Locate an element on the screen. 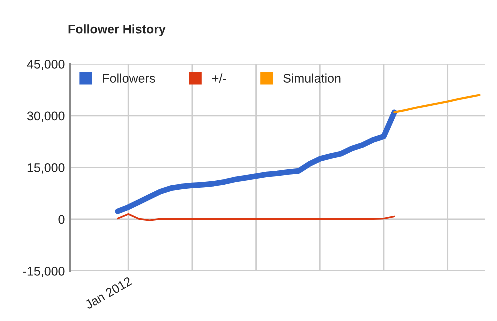 The height and width of the screenshot is (321, 497). y-tick-label: -15,000 is located at coordinates (44, 272).